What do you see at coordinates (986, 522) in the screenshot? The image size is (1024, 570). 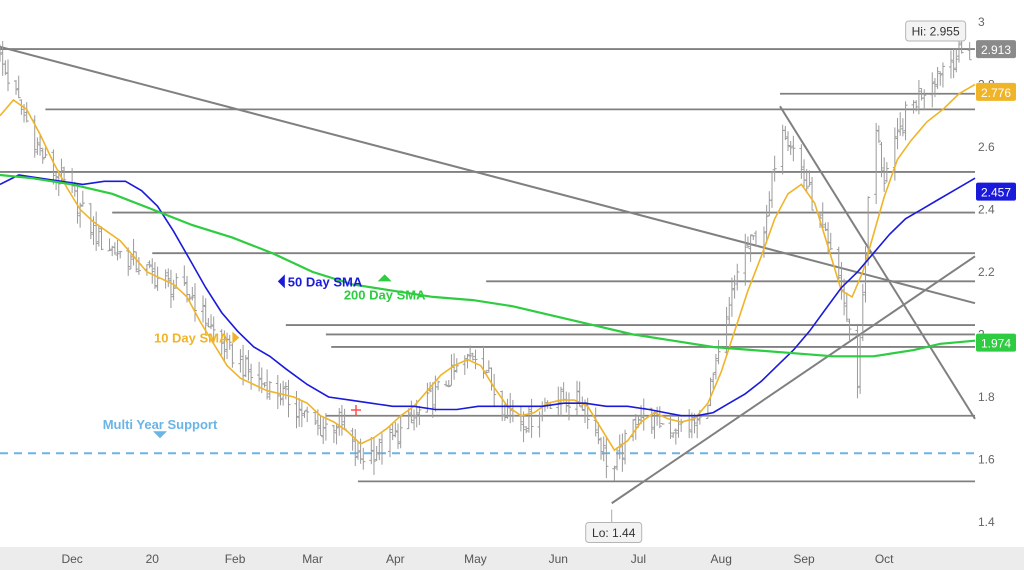 I see `y-tick-label: 1.4` at bounding box center [986, 522].